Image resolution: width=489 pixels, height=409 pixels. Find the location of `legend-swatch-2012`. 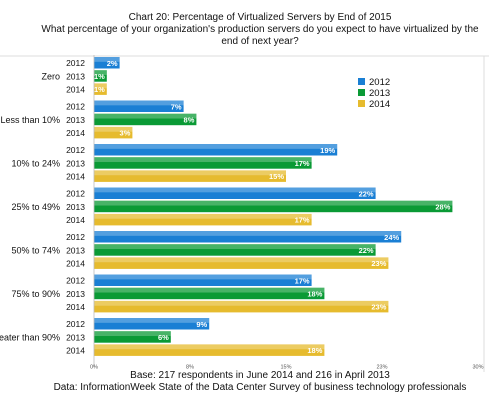

legend-swatch-2012 is located at coordinates (361, 81).